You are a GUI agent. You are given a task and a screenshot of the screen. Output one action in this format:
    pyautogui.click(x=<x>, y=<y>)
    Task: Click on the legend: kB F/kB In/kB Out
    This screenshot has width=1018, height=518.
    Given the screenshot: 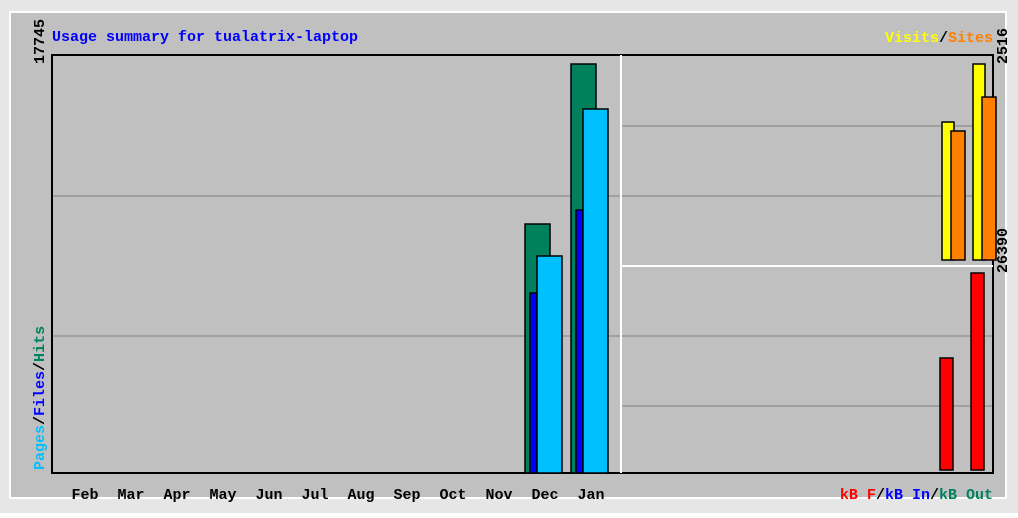 What is the action you would take?
    pyautogui.click(x=916, y=495)
    